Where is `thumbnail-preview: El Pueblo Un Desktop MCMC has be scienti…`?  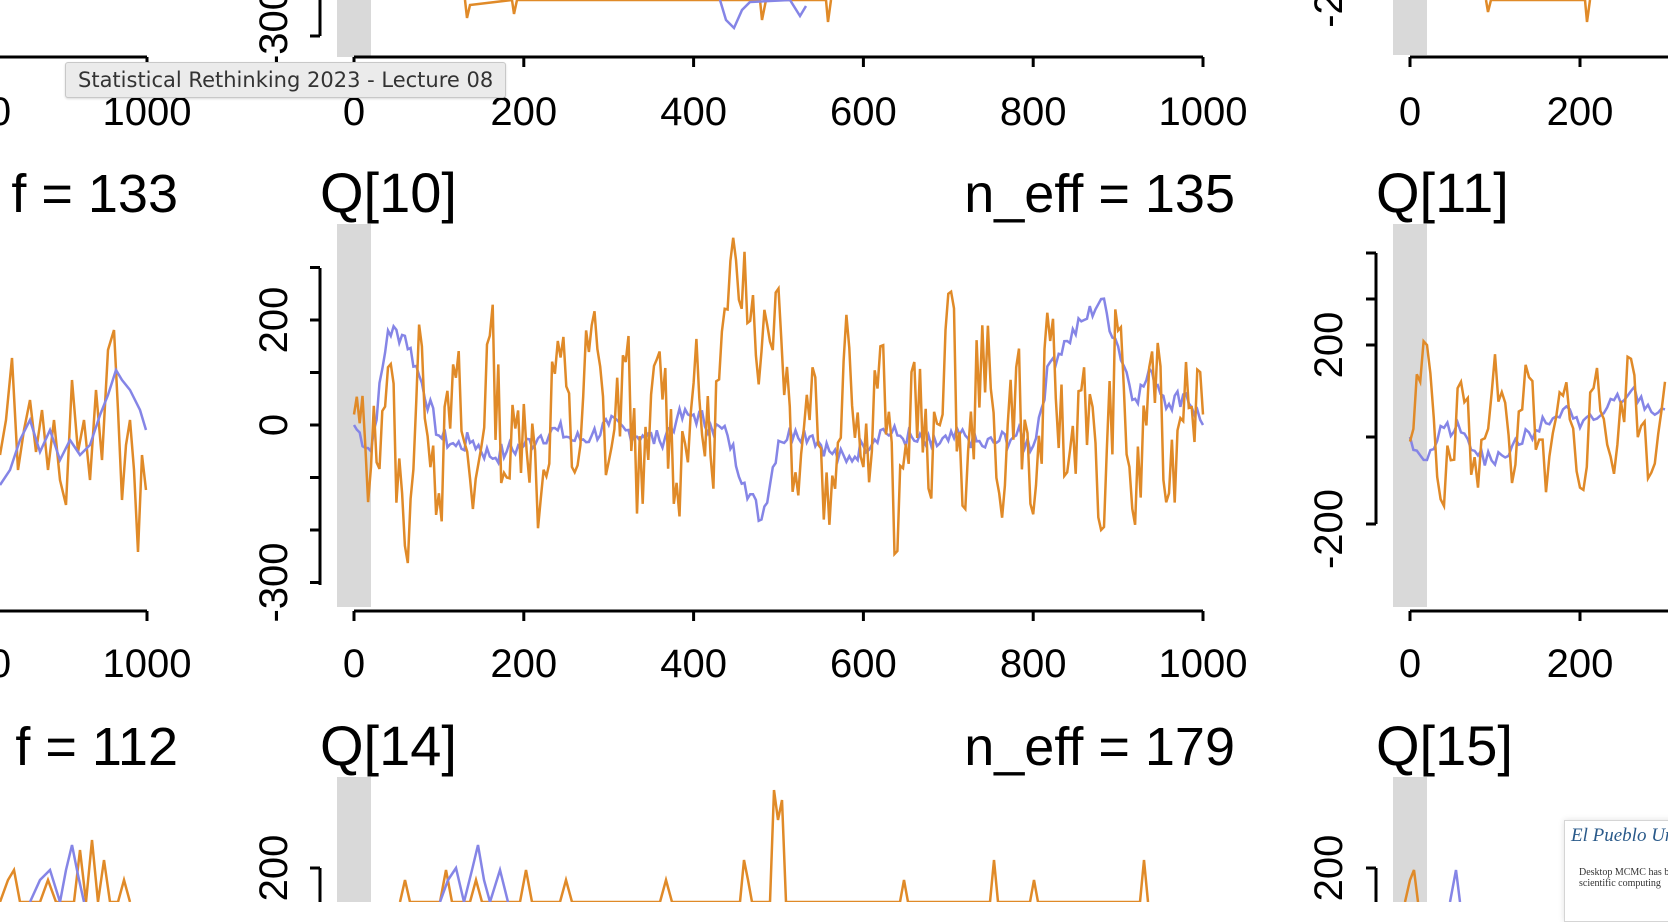
thumbnail-preview: El Pueblo Un Desktop MCMC has be scienti… is located at coordinates (1616, 871).